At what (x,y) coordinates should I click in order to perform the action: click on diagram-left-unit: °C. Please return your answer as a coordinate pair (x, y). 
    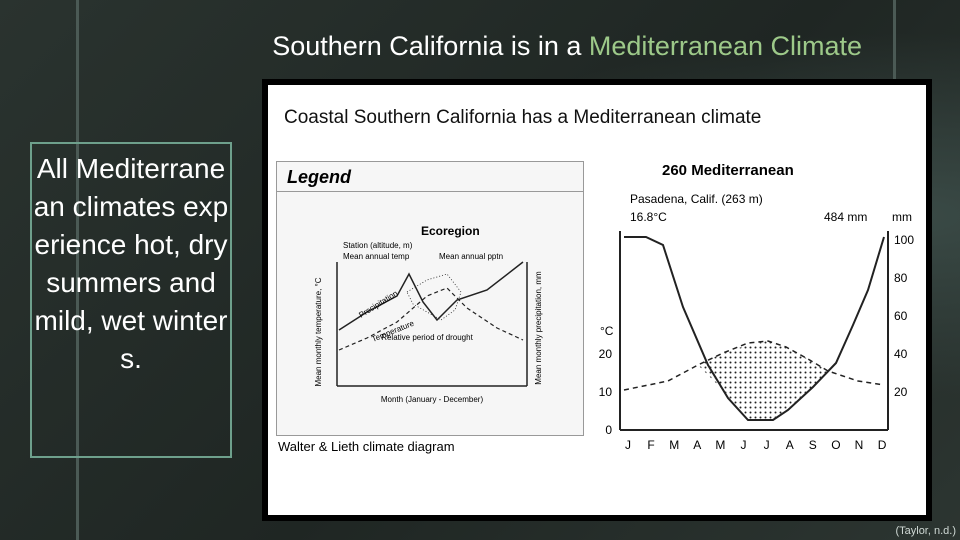
    Looking at the image, I should click on (607, 331).